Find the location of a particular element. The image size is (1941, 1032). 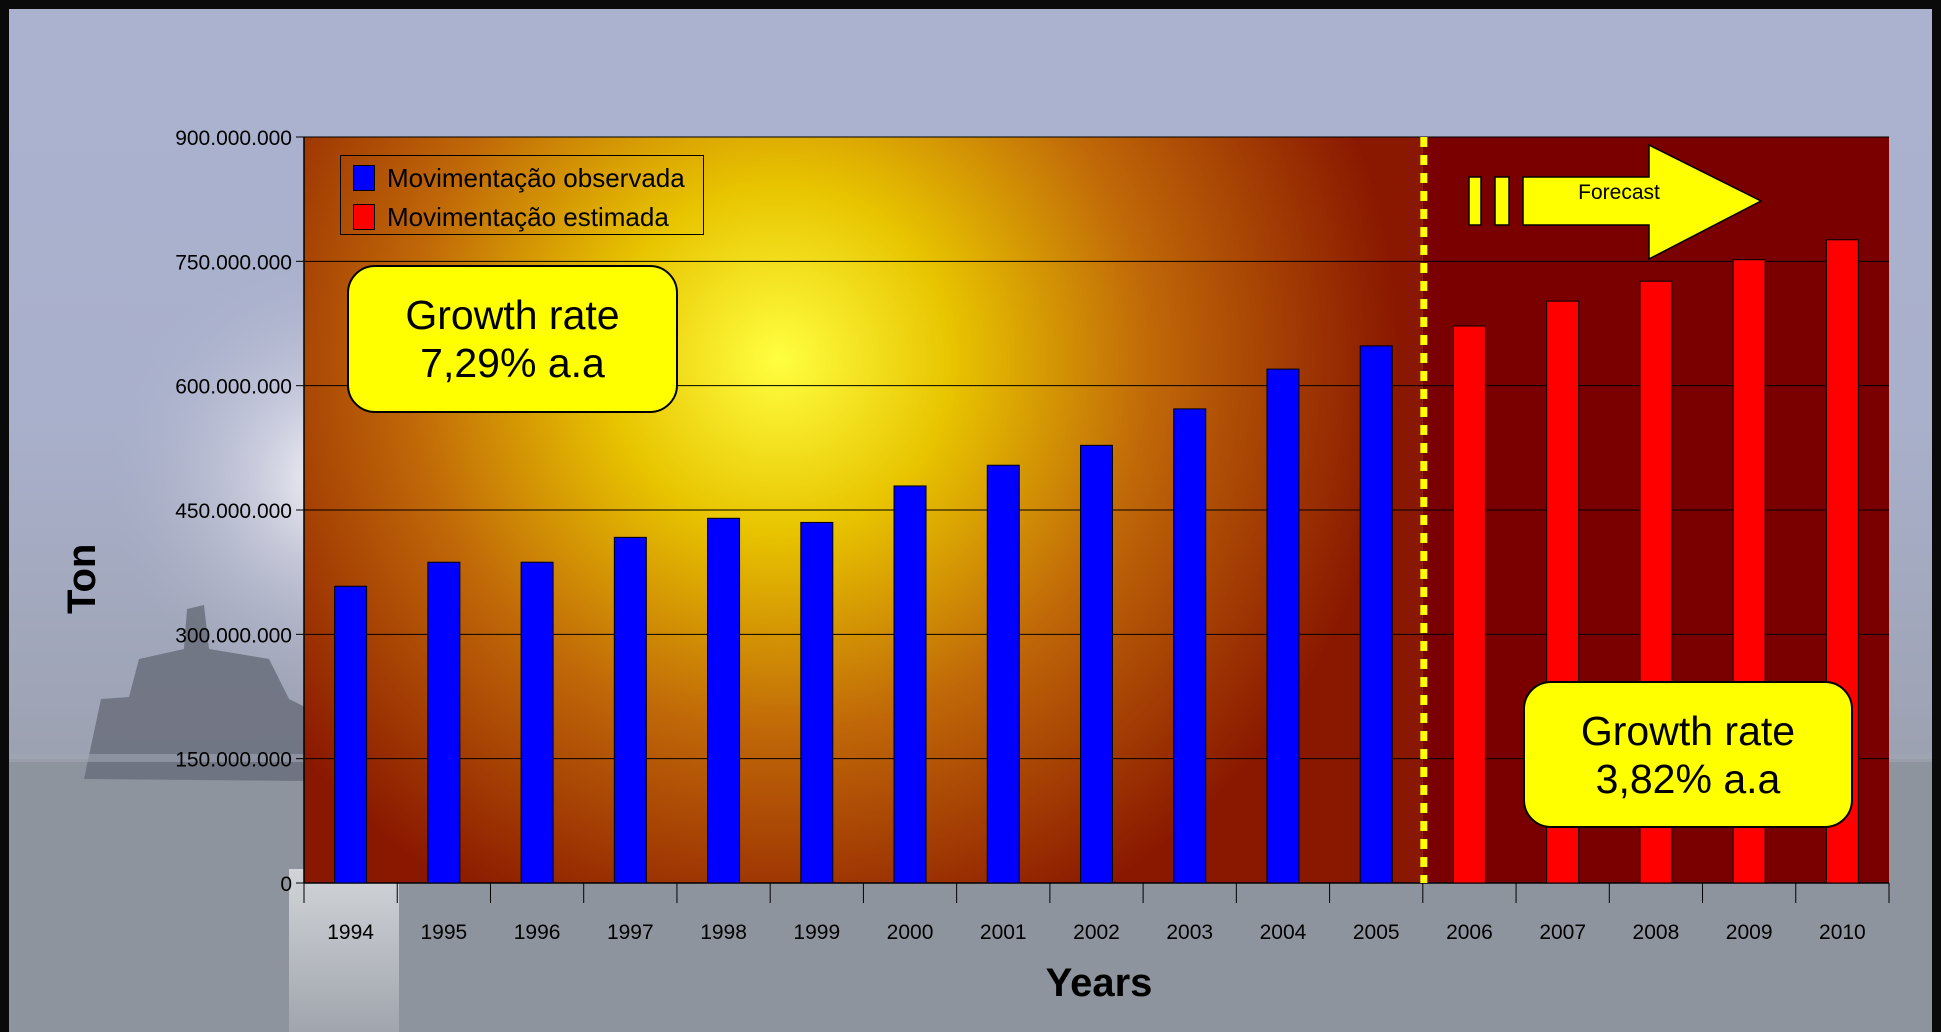

bar-2006 is located at coordinates (1469, 604).